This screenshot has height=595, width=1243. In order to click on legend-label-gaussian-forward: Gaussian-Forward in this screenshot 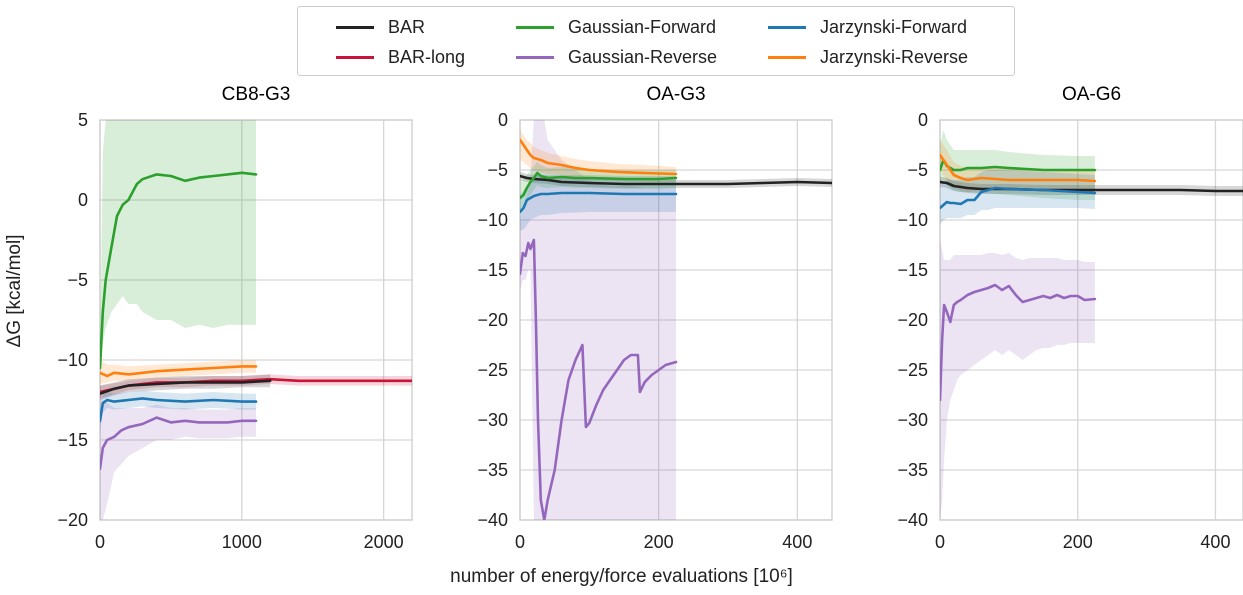, I will do `click(642, 26)`.